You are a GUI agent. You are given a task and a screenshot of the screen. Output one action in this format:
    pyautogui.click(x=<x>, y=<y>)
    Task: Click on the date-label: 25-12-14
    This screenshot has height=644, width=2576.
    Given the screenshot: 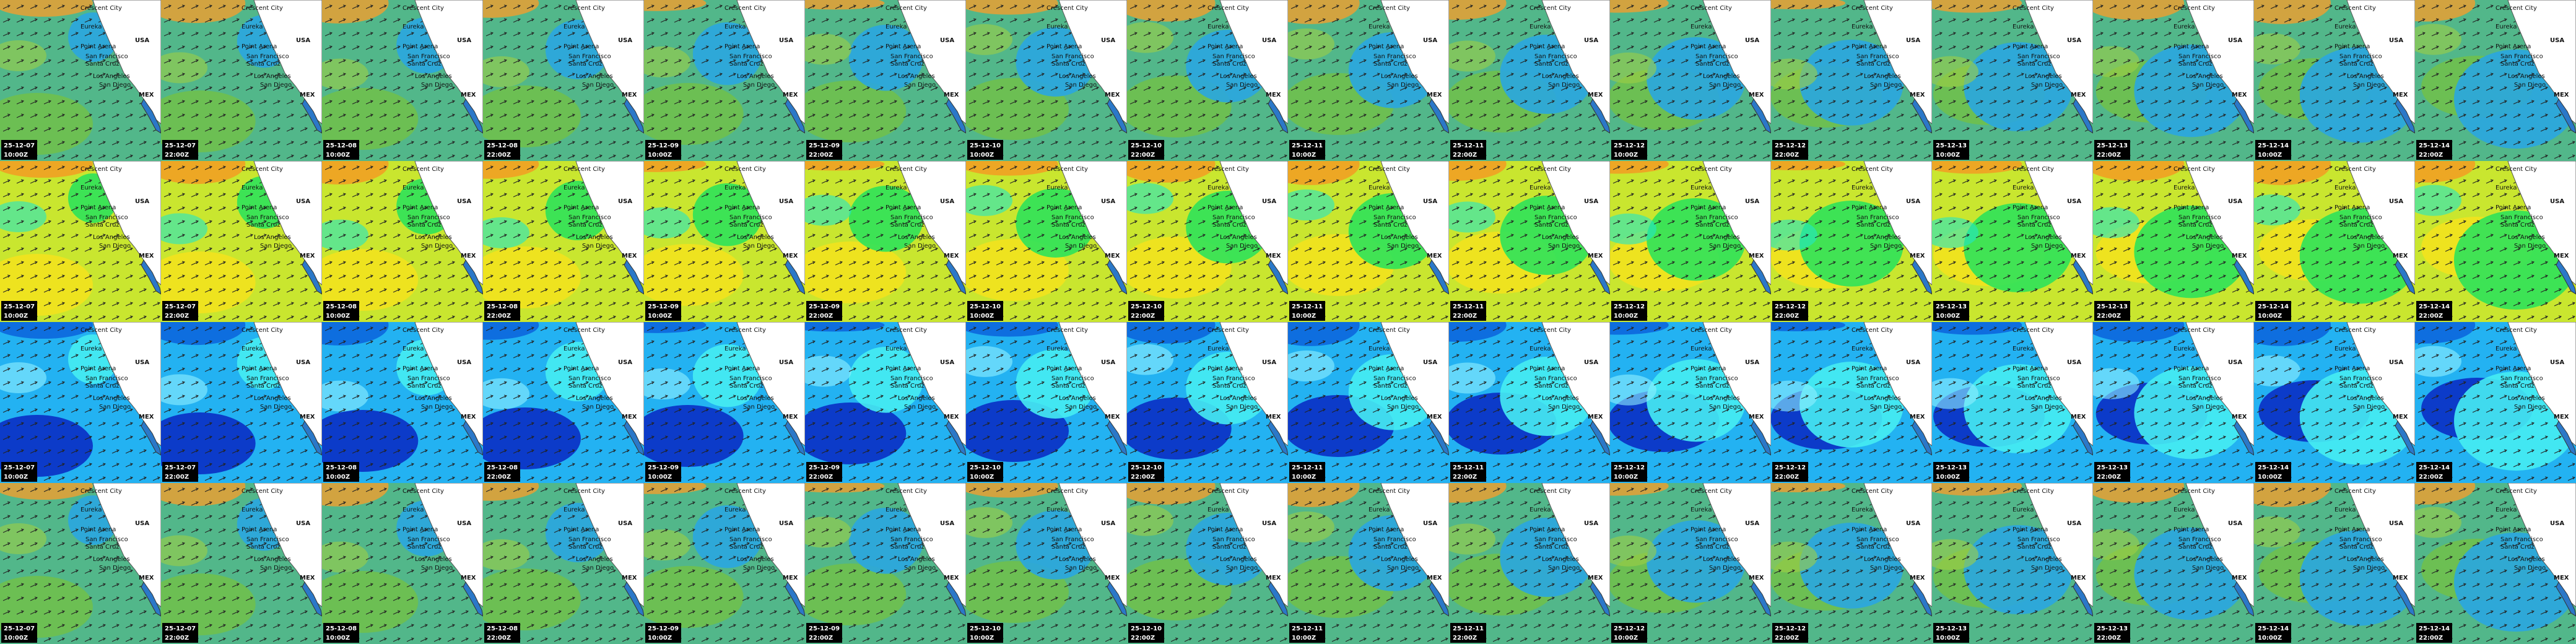 What is the action you would take?
    pyautogui.click(x=2273, y=628)
    